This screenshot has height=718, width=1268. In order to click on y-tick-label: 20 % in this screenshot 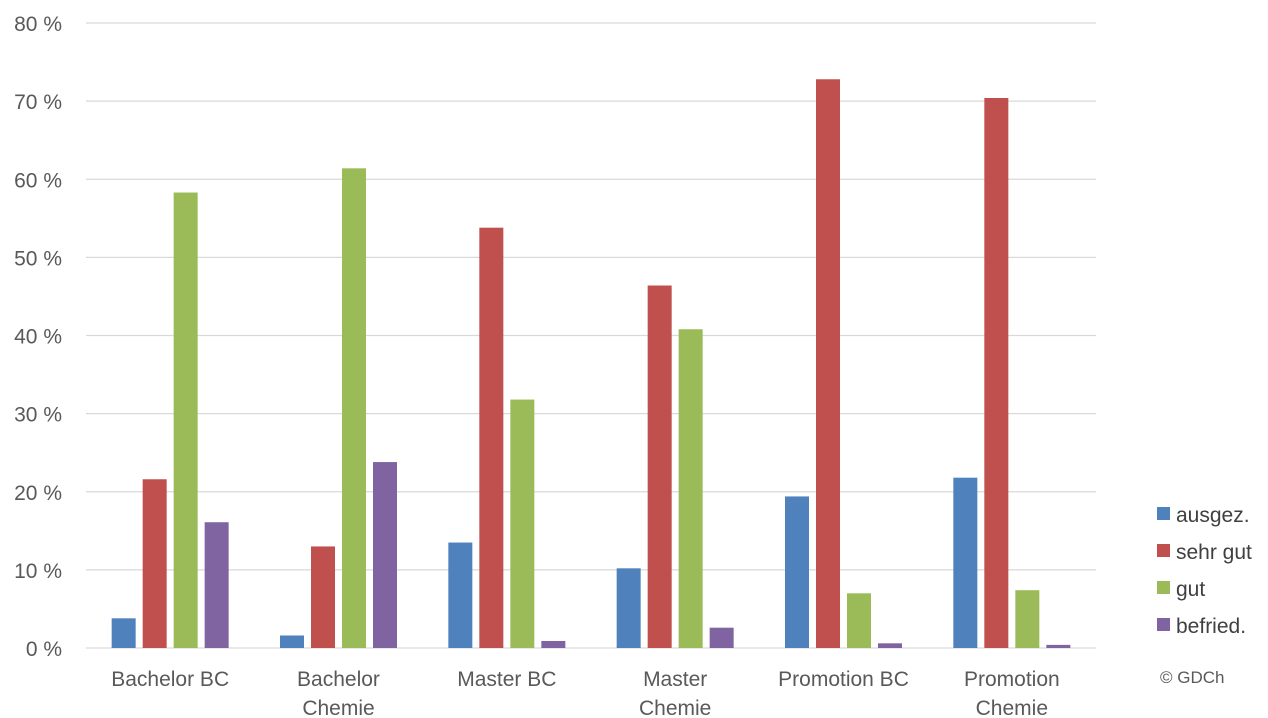, I will do `click(38, 493)`.